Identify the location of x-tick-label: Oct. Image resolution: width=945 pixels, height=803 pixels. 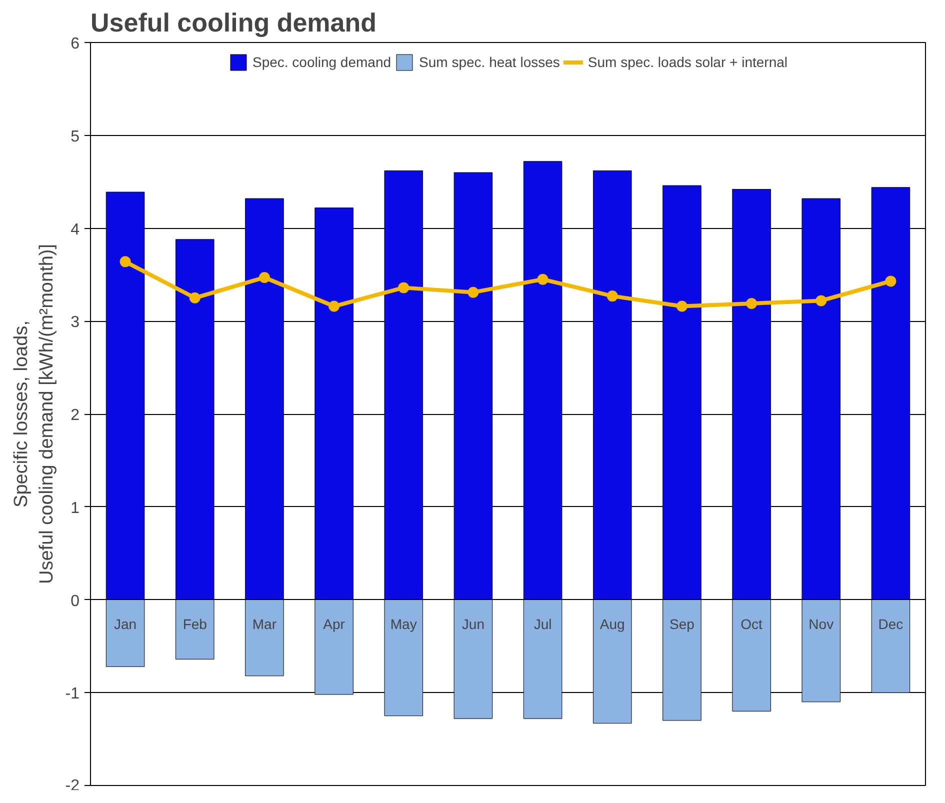
(751, 624).